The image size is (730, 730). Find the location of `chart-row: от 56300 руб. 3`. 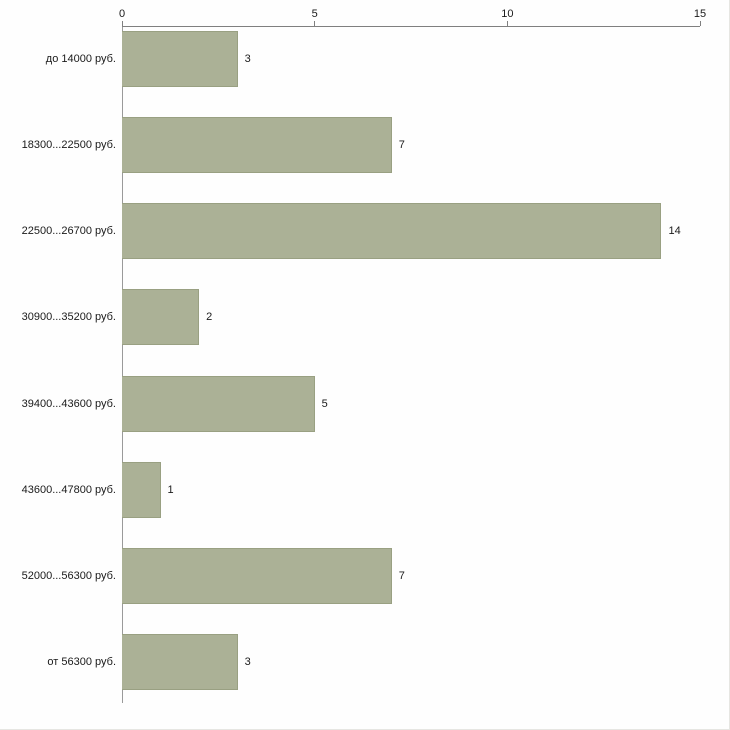

chart-row: от 56300 руб. 3 is located at coordinates (350, 662).